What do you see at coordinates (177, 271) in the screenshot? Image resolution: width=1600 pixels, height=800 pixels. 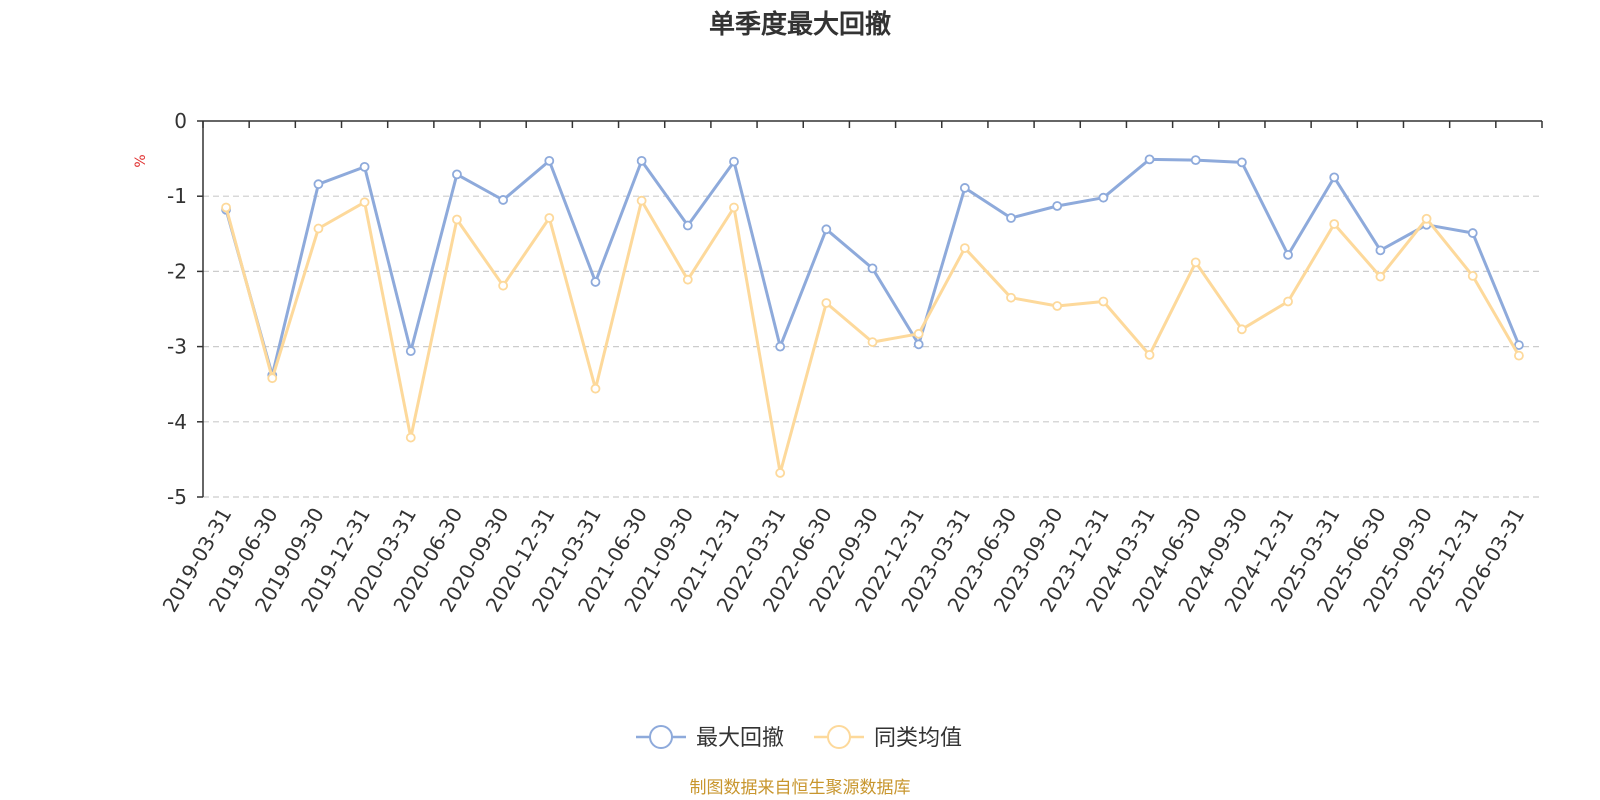 I see `y-tick-label: -2` at bounding box center [177, 271].